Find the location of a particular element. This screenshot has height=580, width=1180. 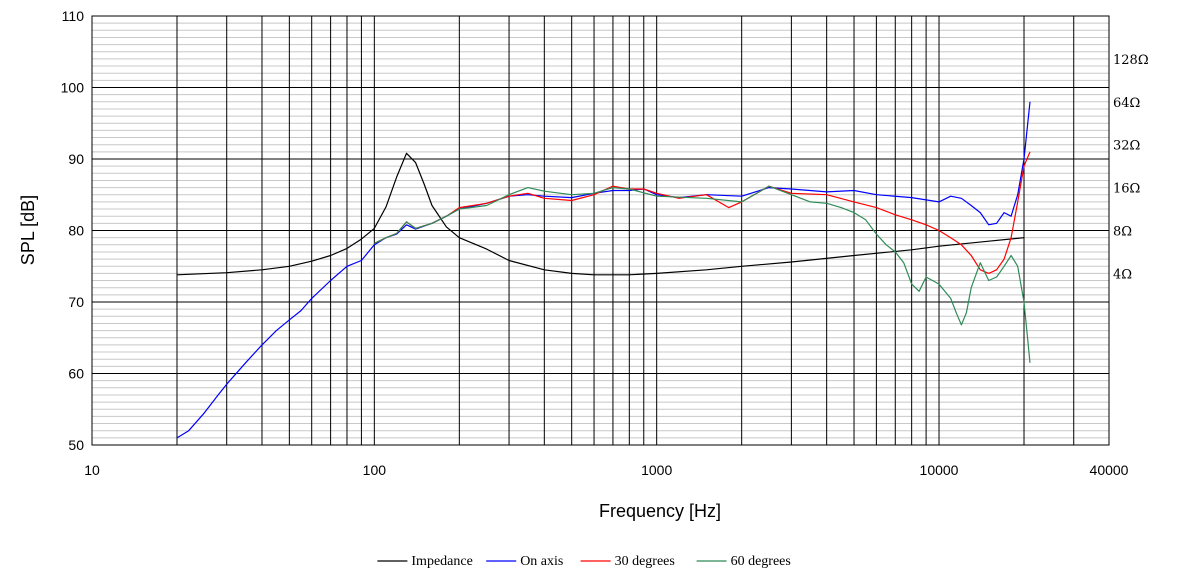

x-tick-label: 100 is located at coordinates (375, 470).